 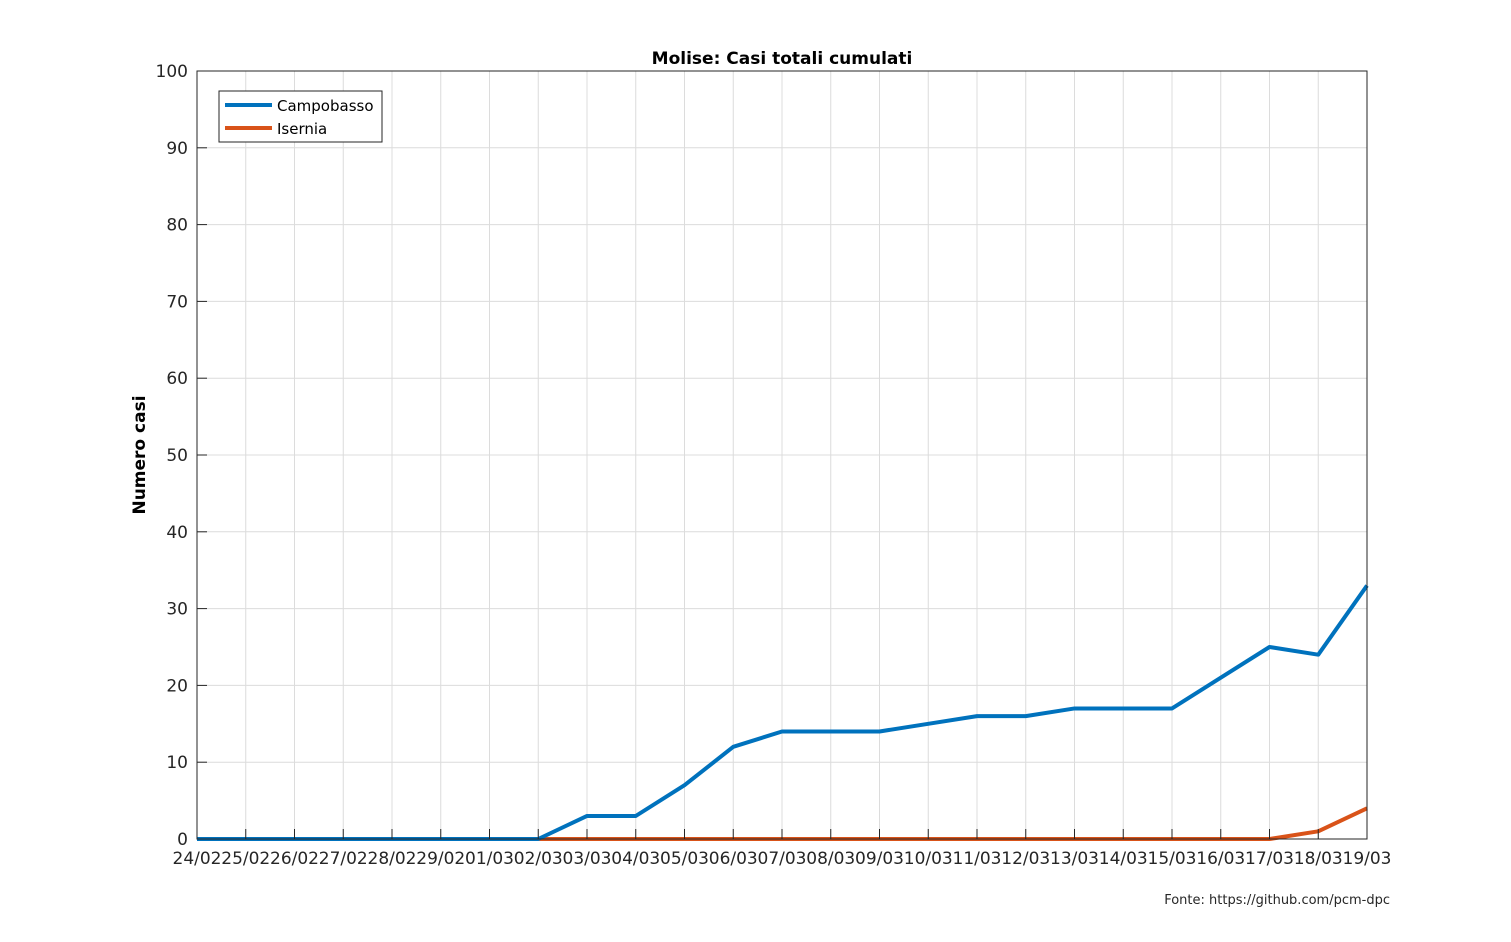 I want to click on x-tick-label: 27/02, so click(x=343, y=859).